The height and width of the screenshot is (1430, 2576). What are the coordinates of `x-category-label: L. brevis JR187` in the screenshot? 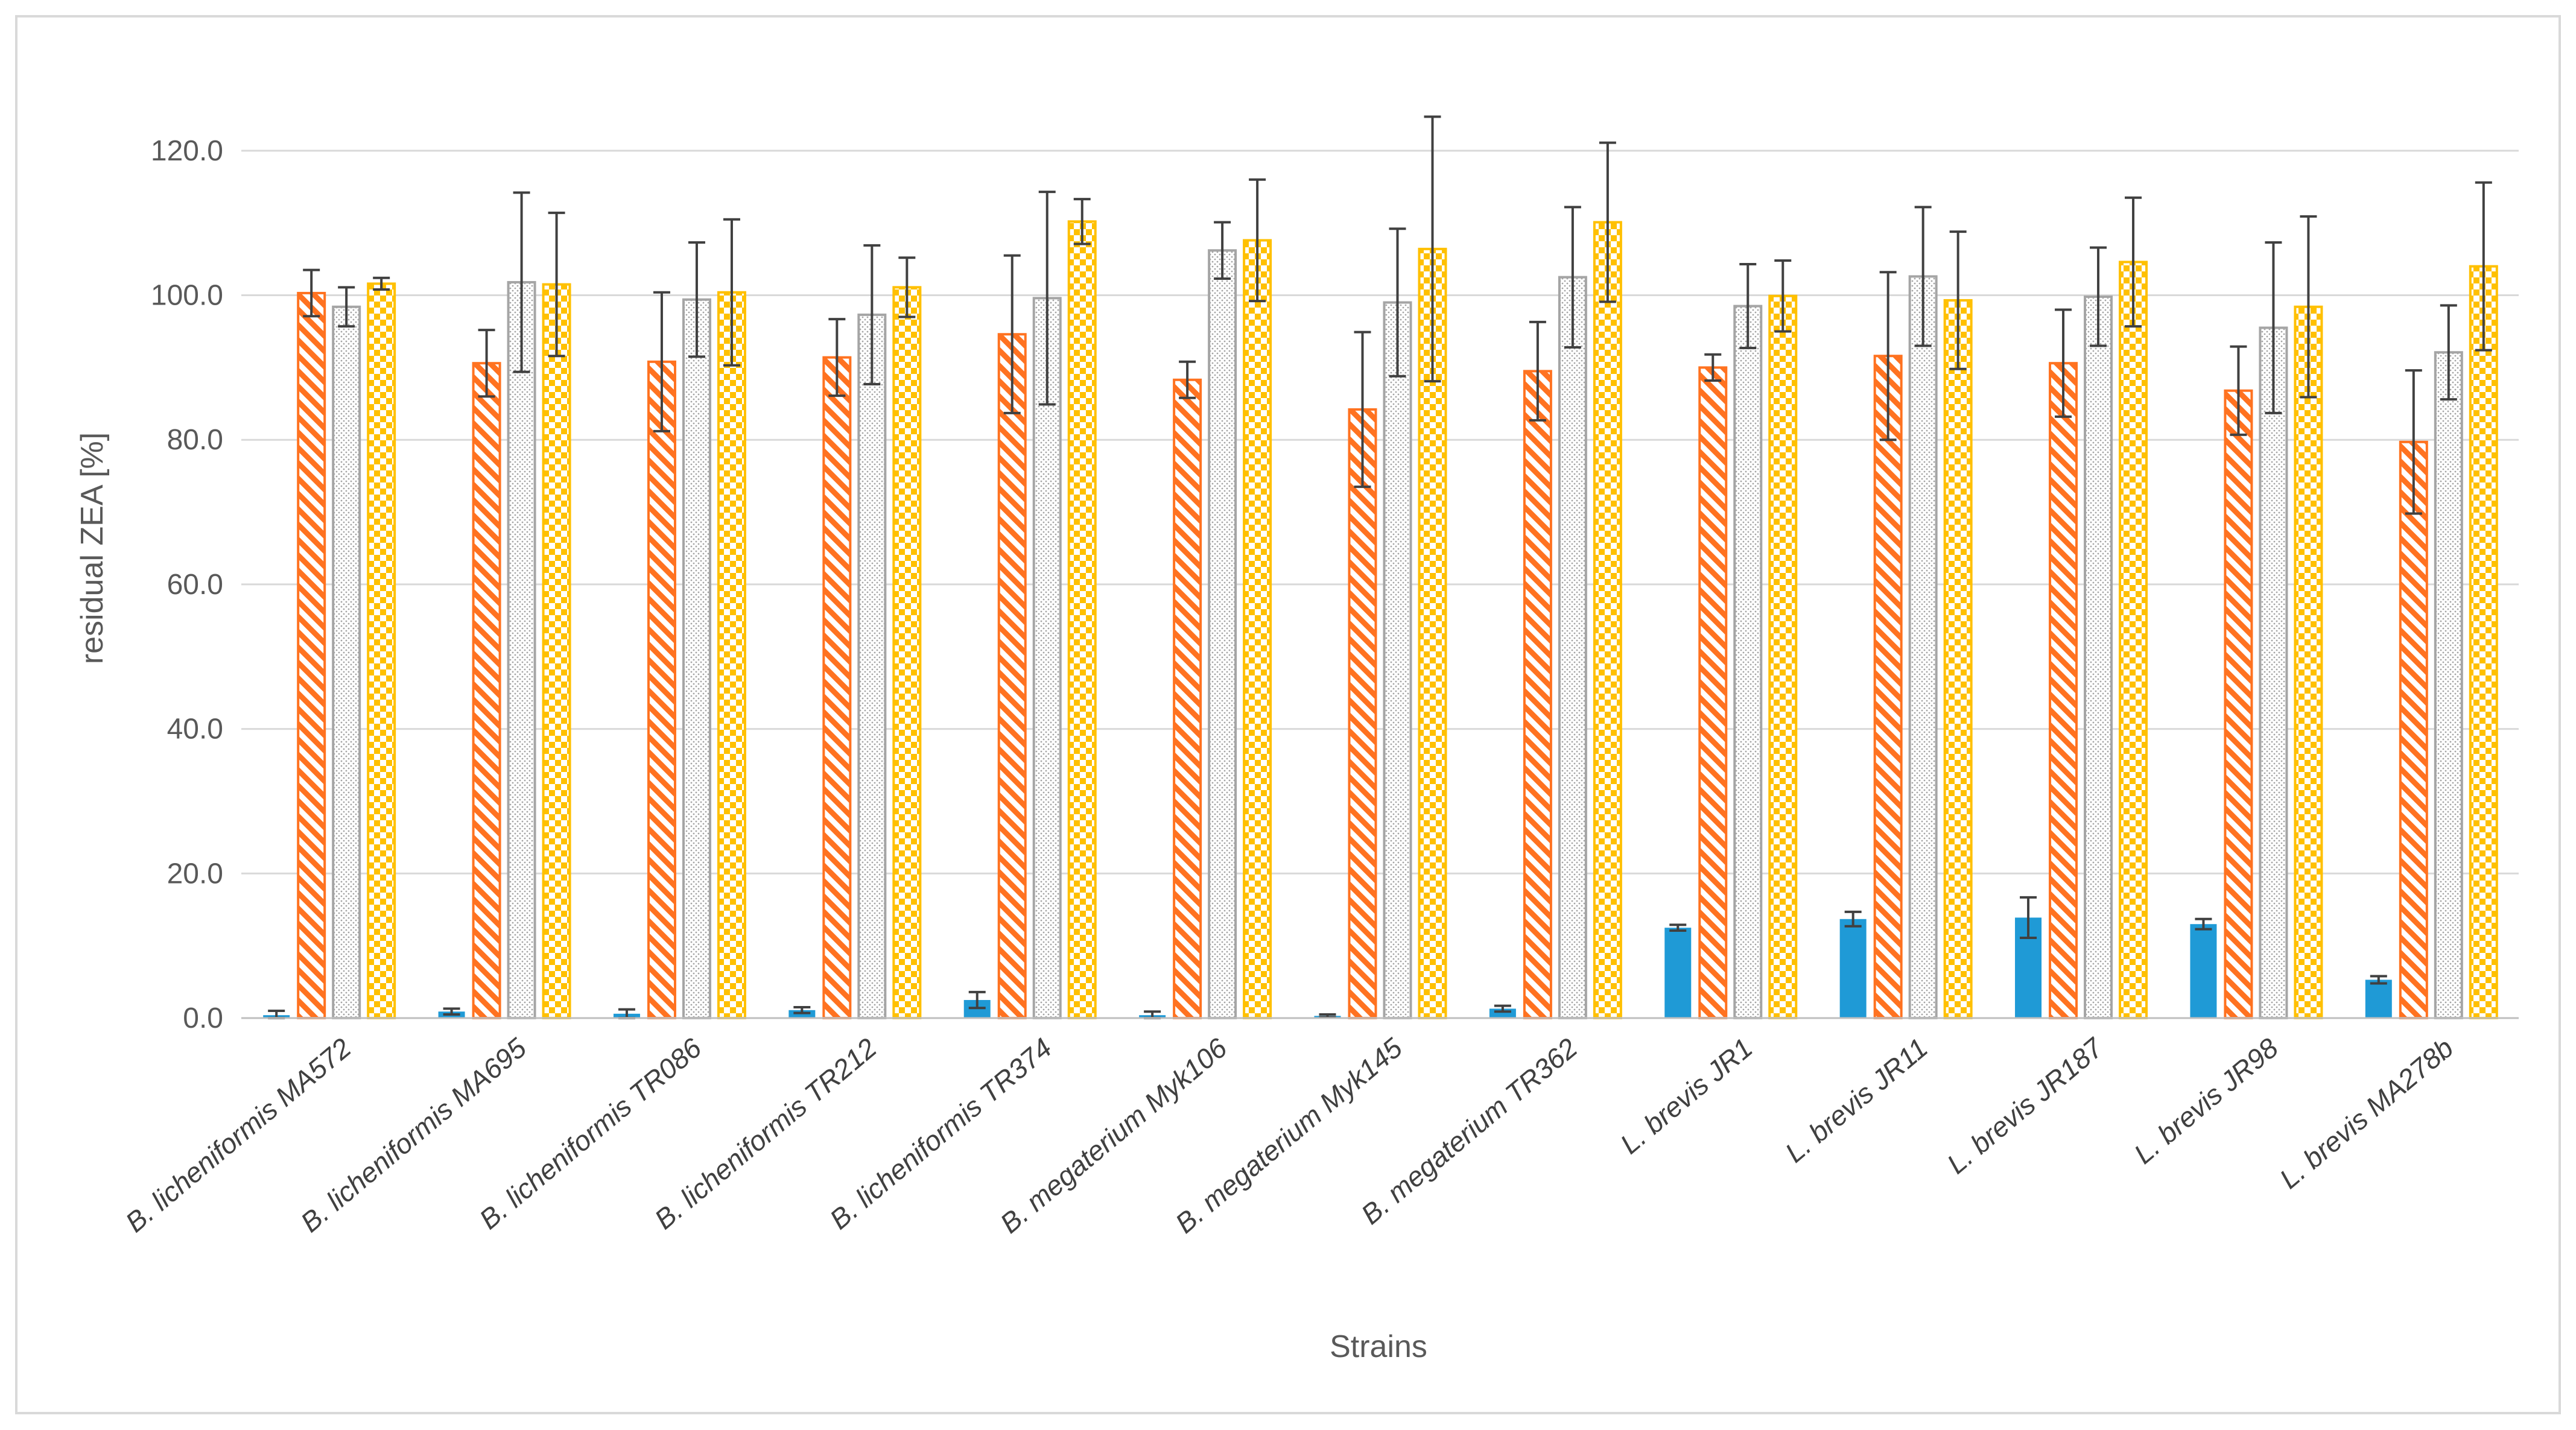 It's located at (2025, 1105).